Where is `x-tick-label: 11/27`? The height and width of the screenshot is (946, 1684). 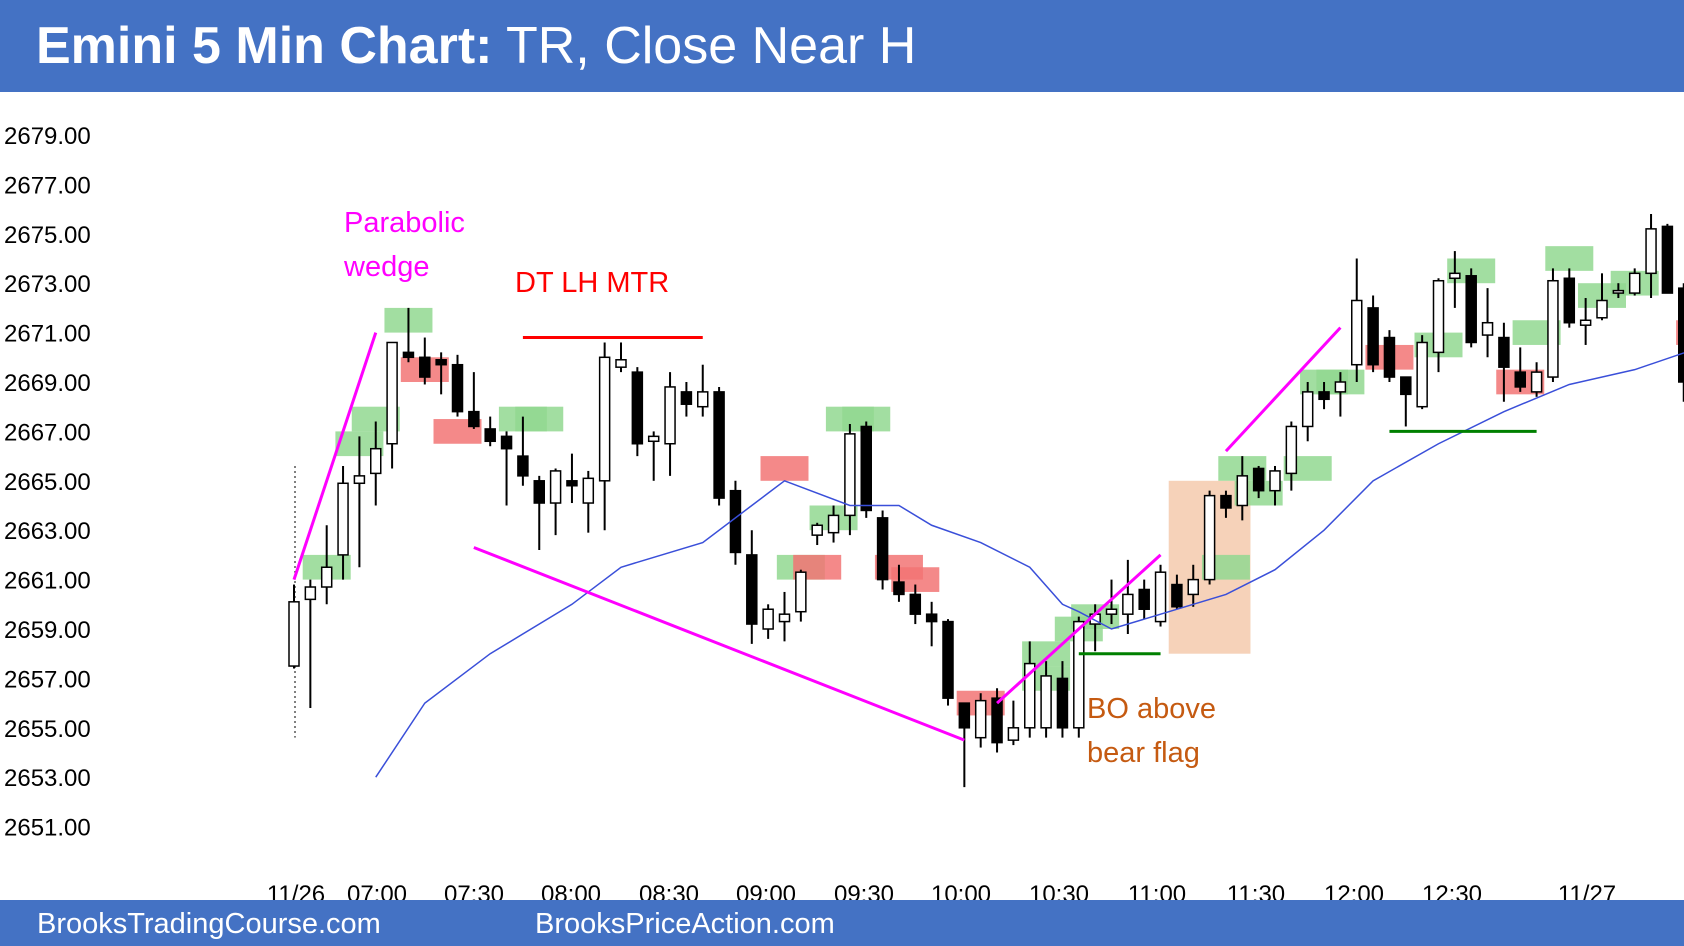 x-tick-label: 11/27 is located at coordinates (1587, 890).